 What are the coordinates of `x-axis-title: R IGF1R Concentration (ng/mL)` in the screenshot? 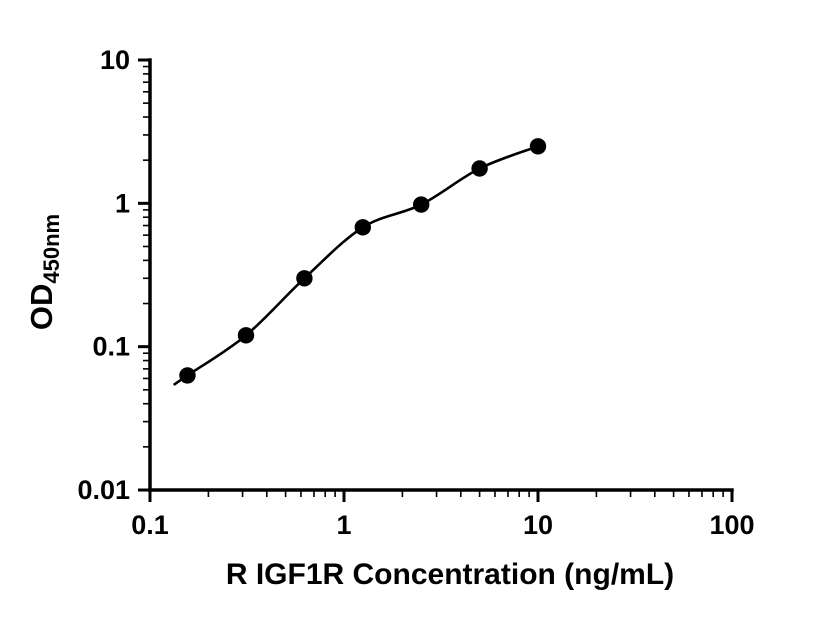 It's located at (450, 574).